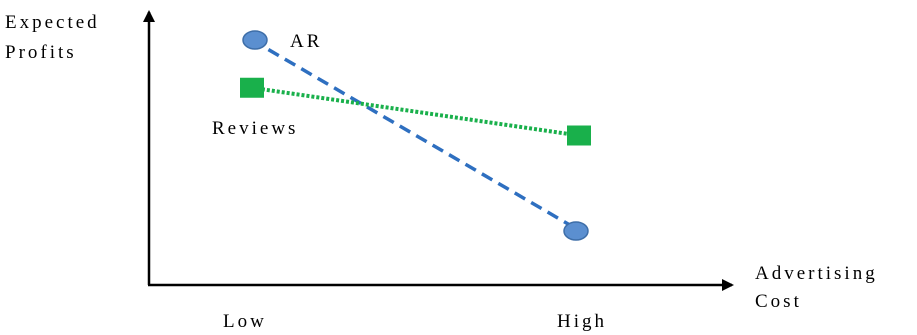 The height and width of the screenshot is (335, 917). What do you see at coordinates (306, 41) in the screenshot?
I see `series-label-ar: AR` at bounding box center [306, 41].